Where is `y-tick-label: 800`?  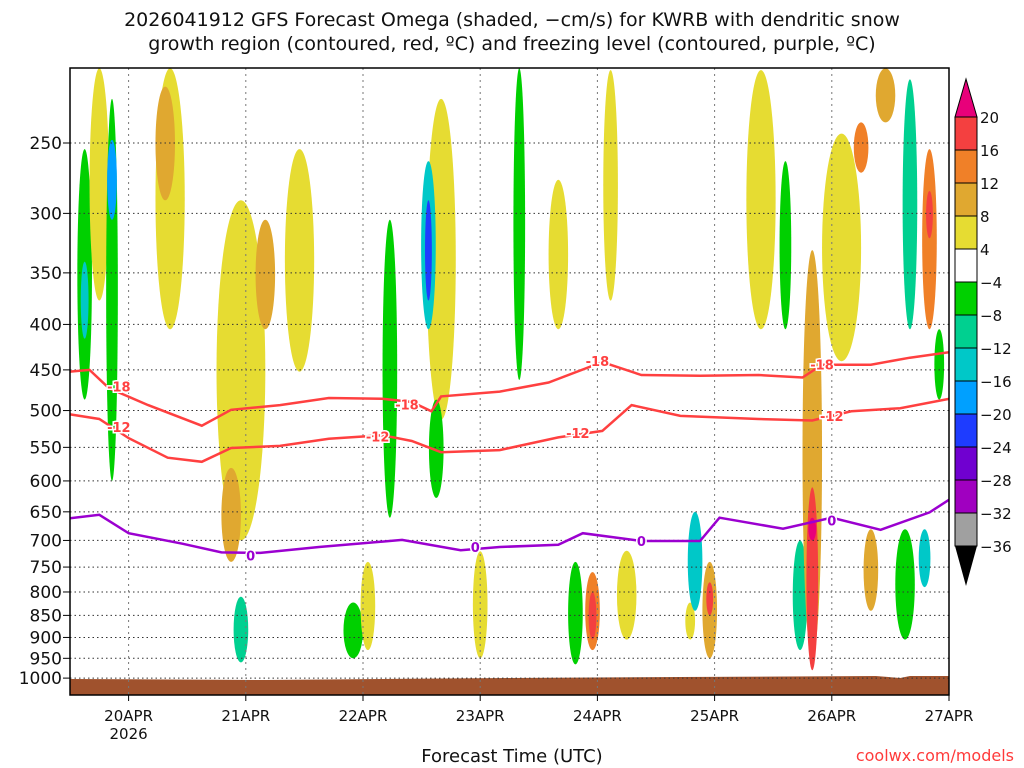 y-tick-label: 800 is located at coordinates (46, 593).